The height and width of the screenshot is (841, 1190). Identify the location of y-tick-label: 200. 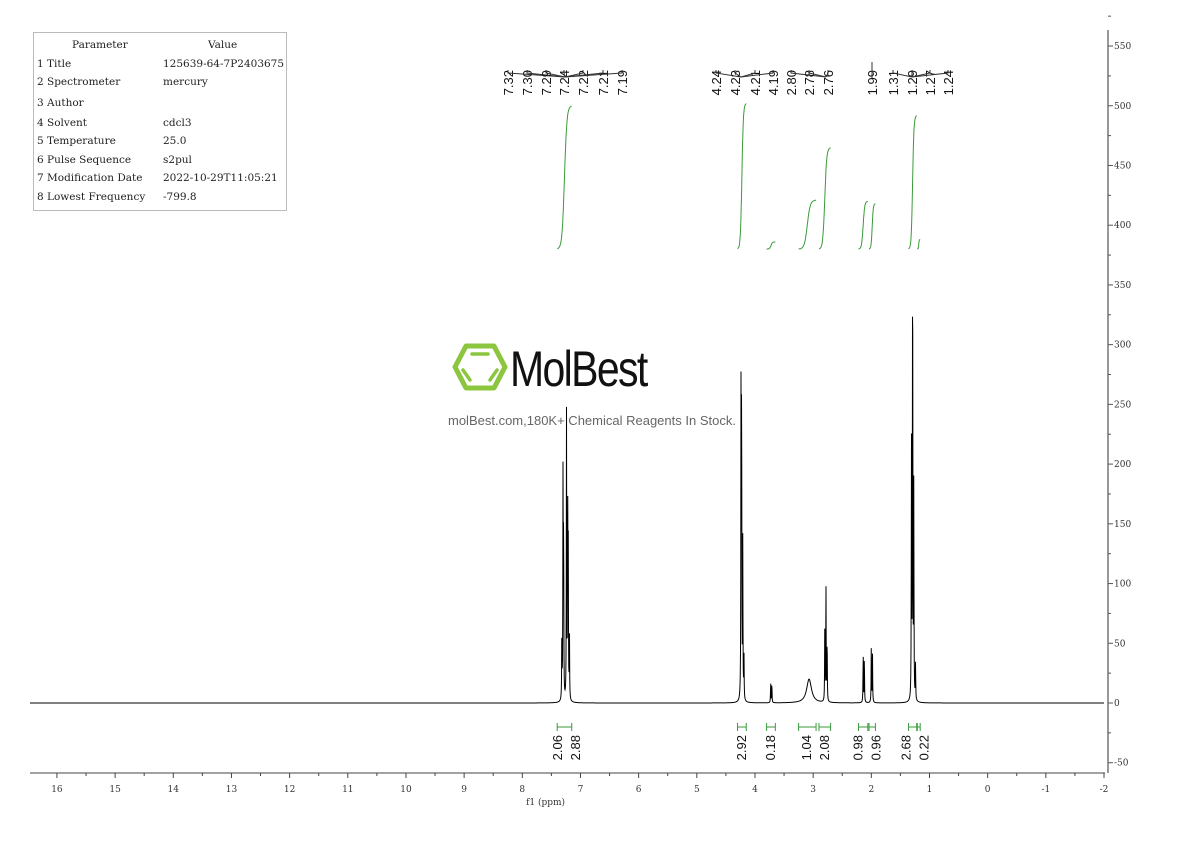
(1122, 465).